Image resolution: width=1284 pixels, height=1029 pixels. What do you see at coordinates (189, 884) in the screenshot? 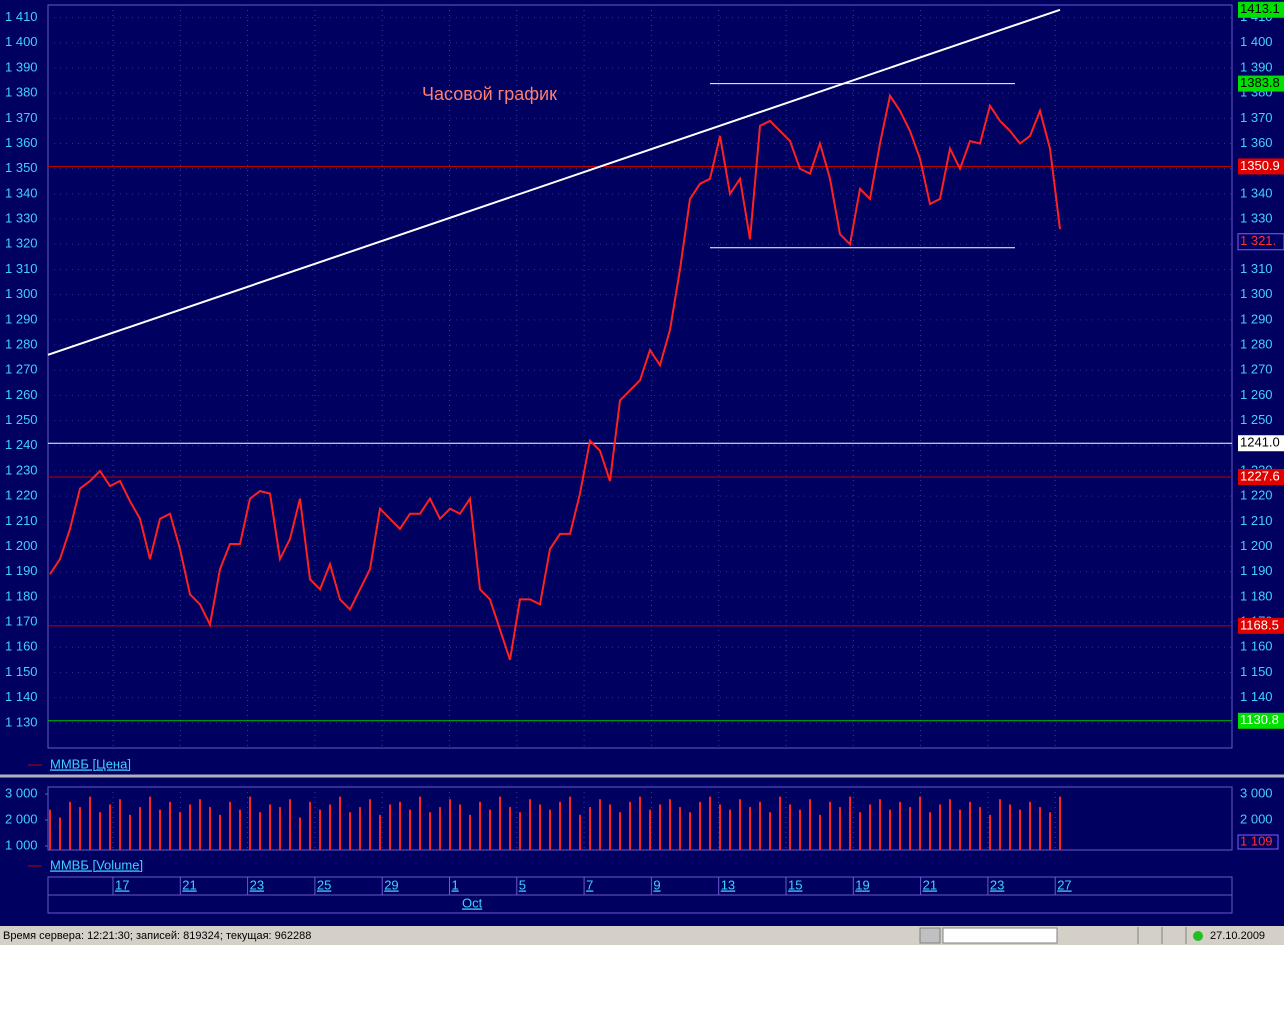
I see `x-tick-label: 21` at bounding box center [189, 884].